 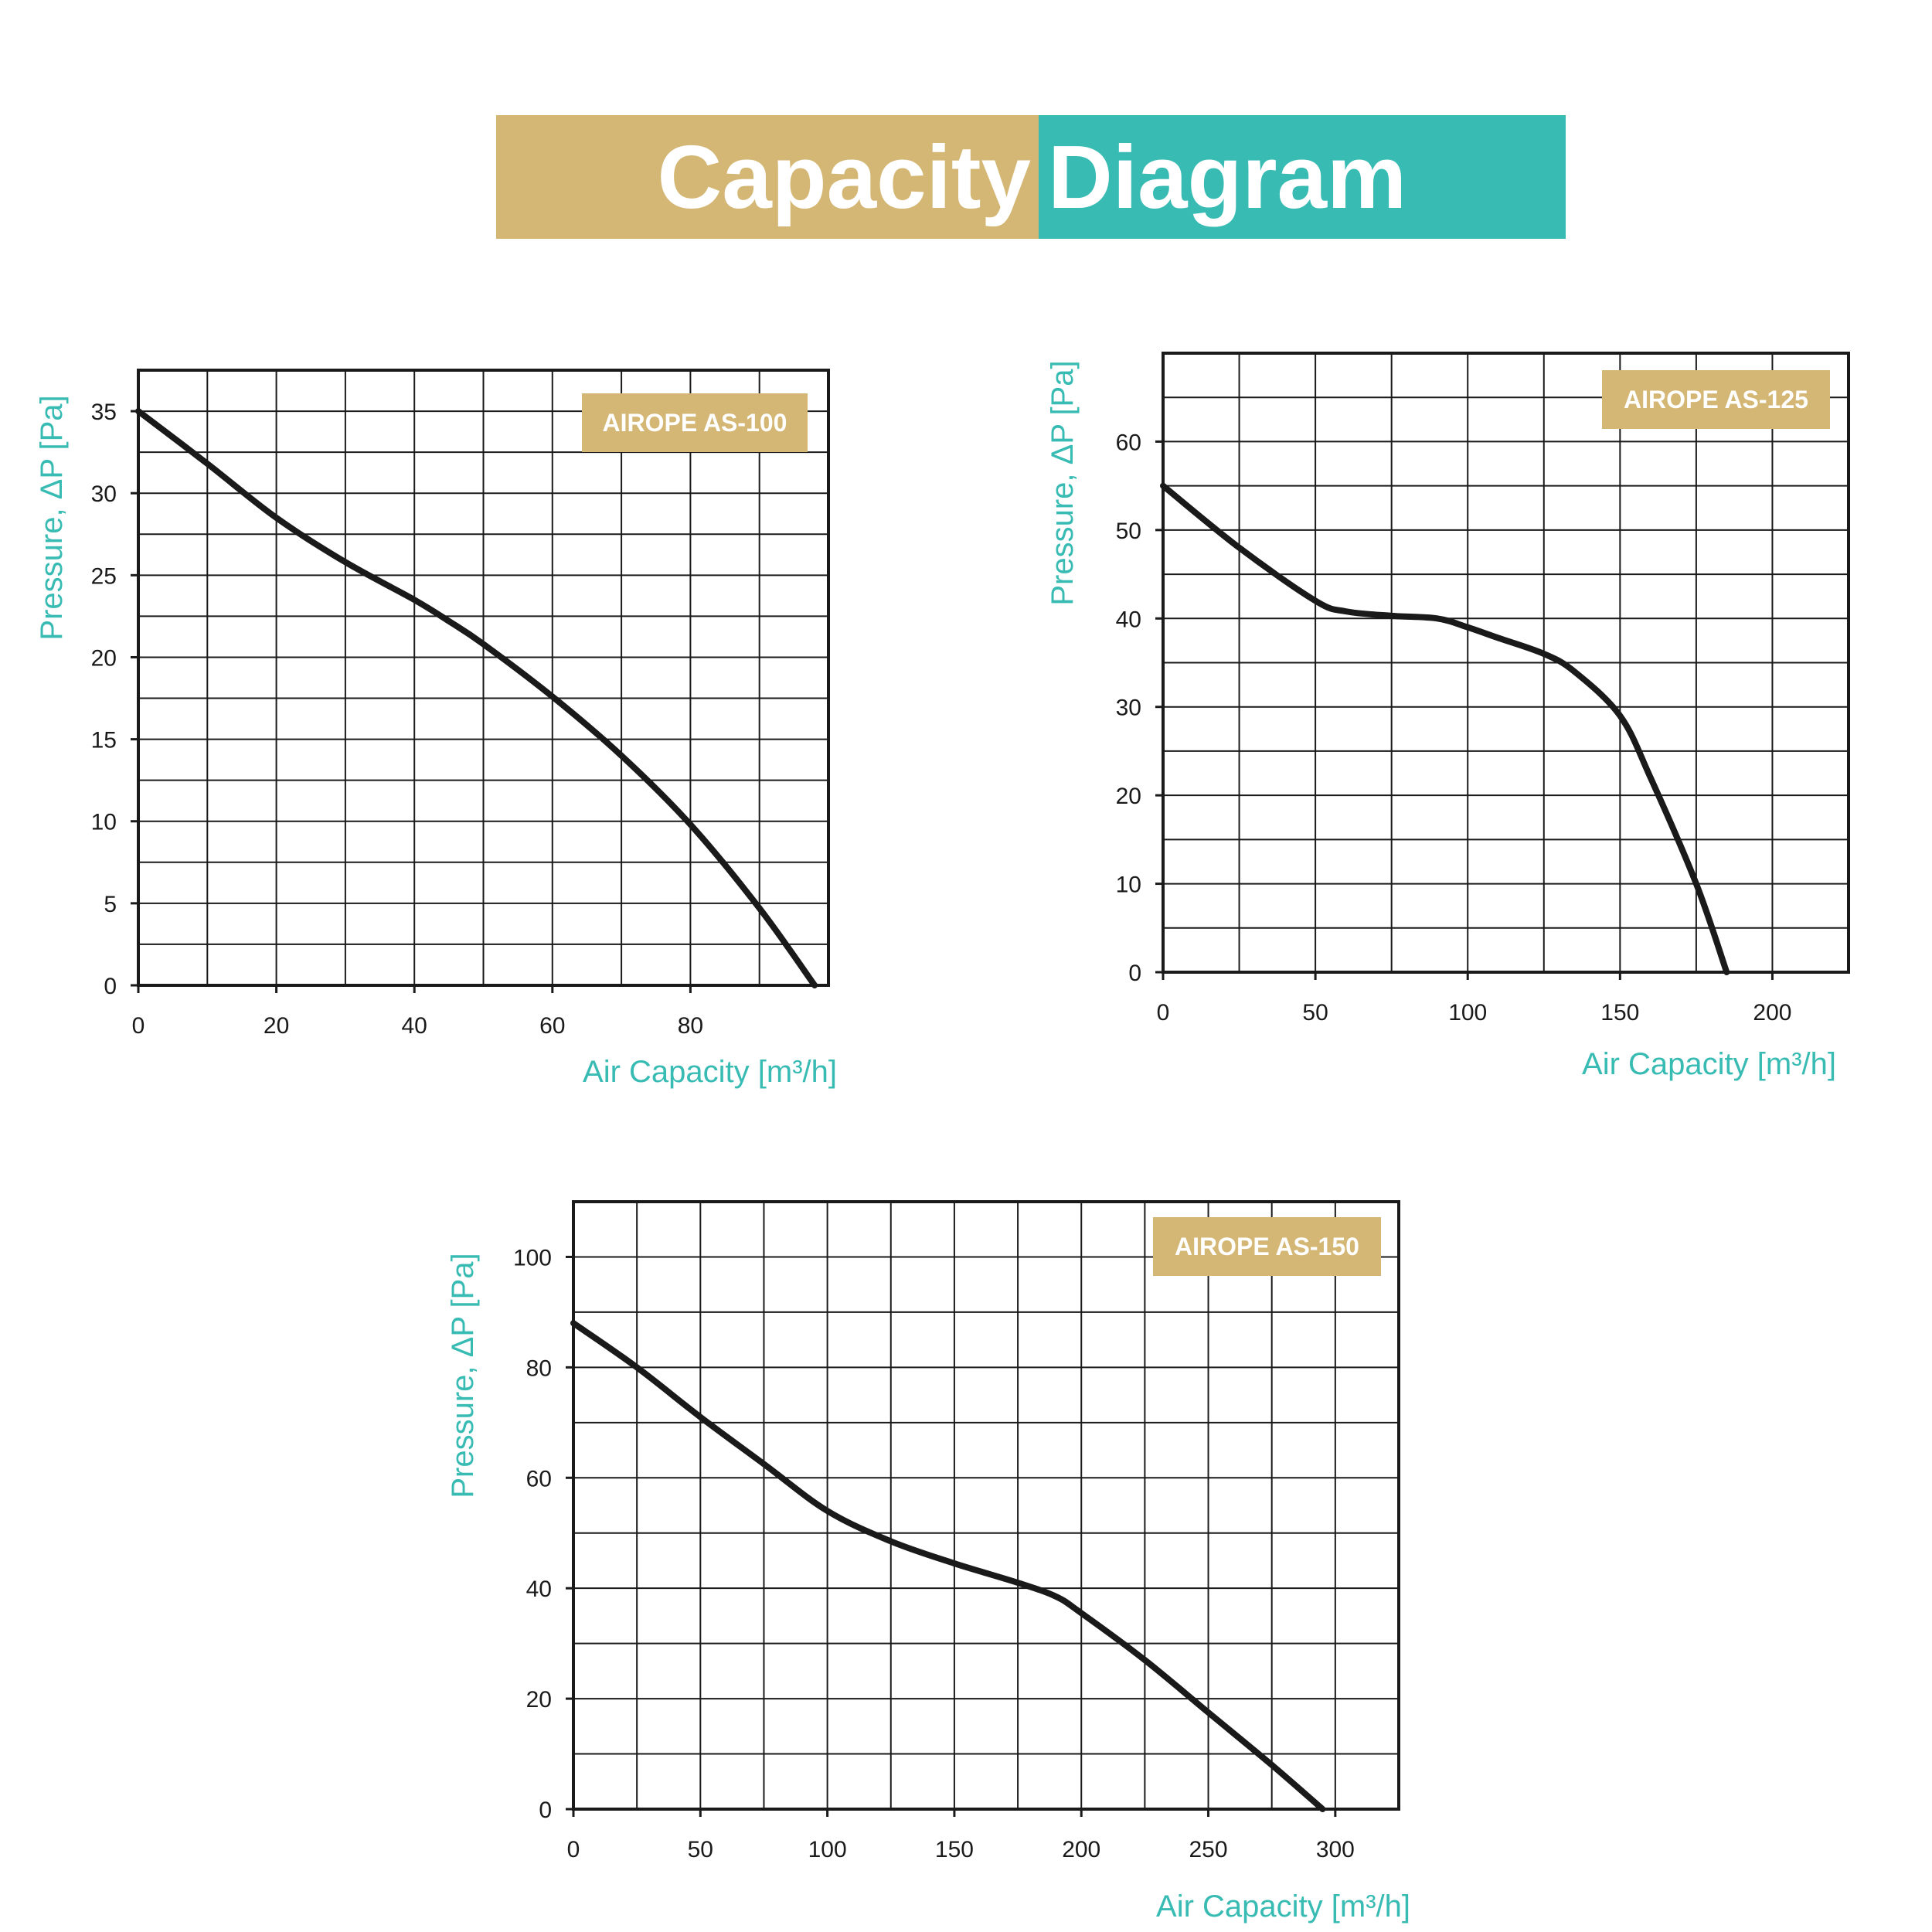 I want to click on title-banner: Capacity Diagram, so click(x=1031, y=177).